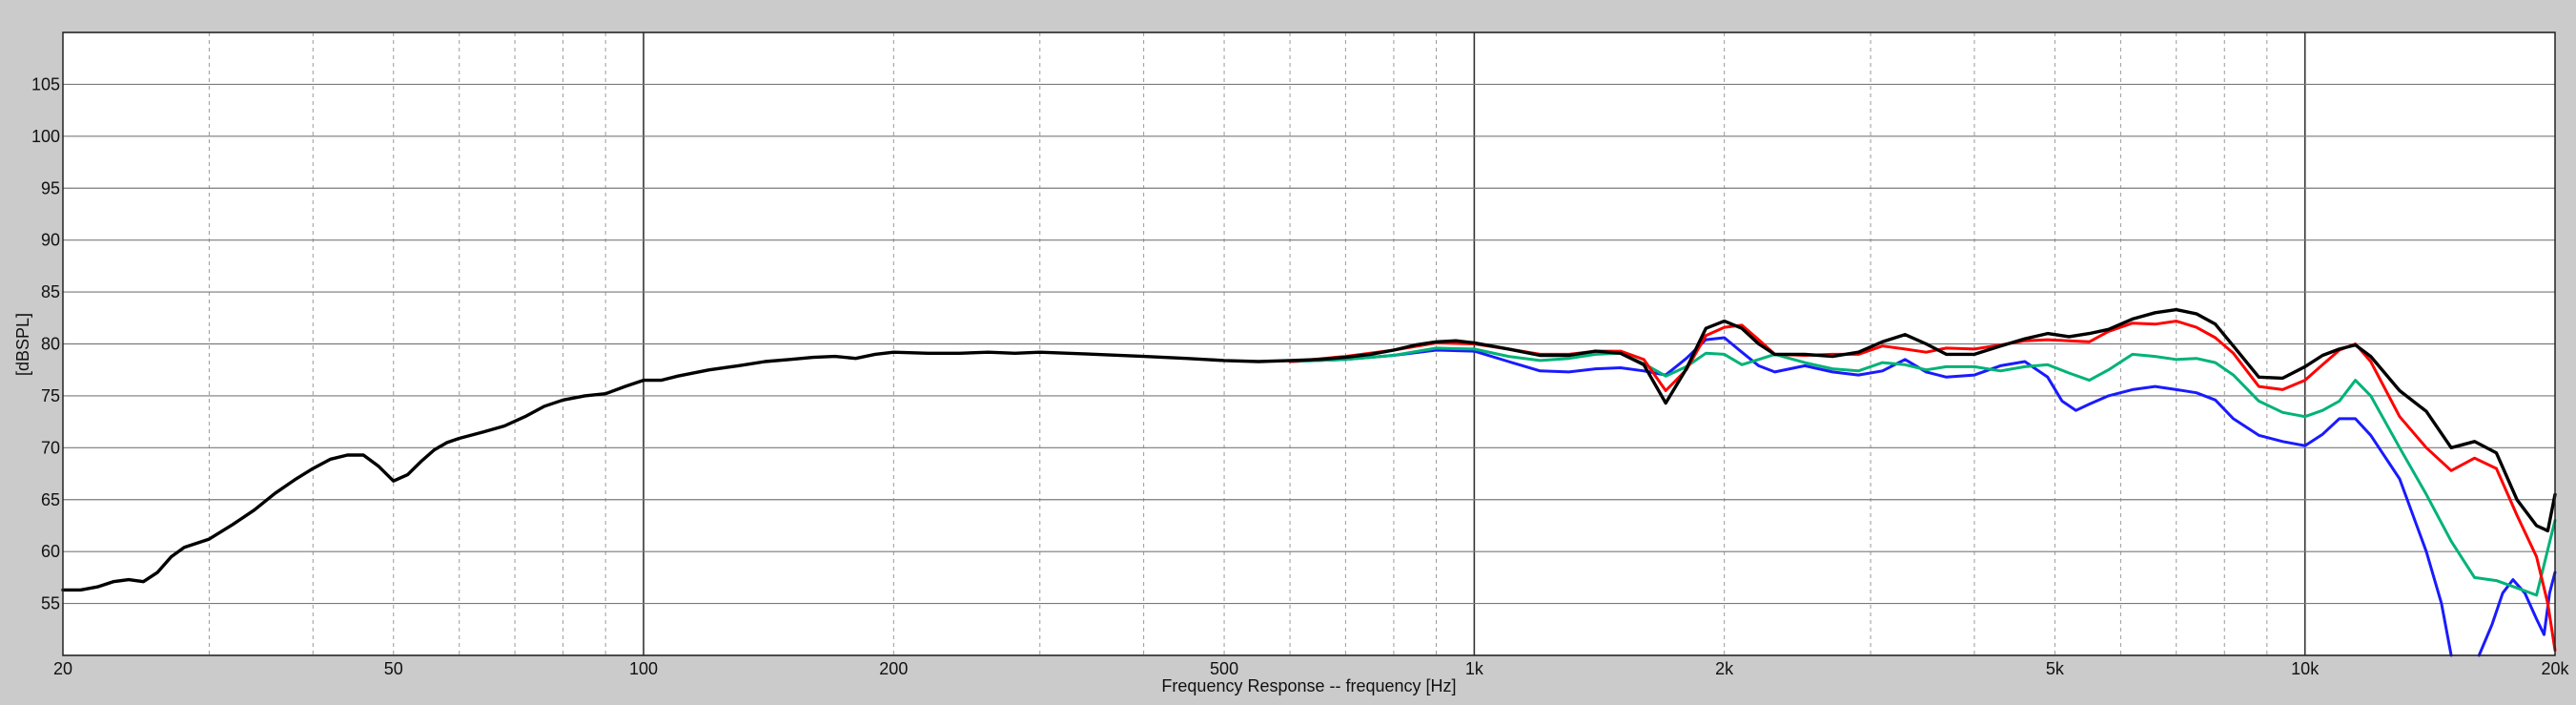 The image size is (2576, 705). Describe the element at coordinates (1224, 668) in the screenshot. I see `x-tick-label: 500` at that location.